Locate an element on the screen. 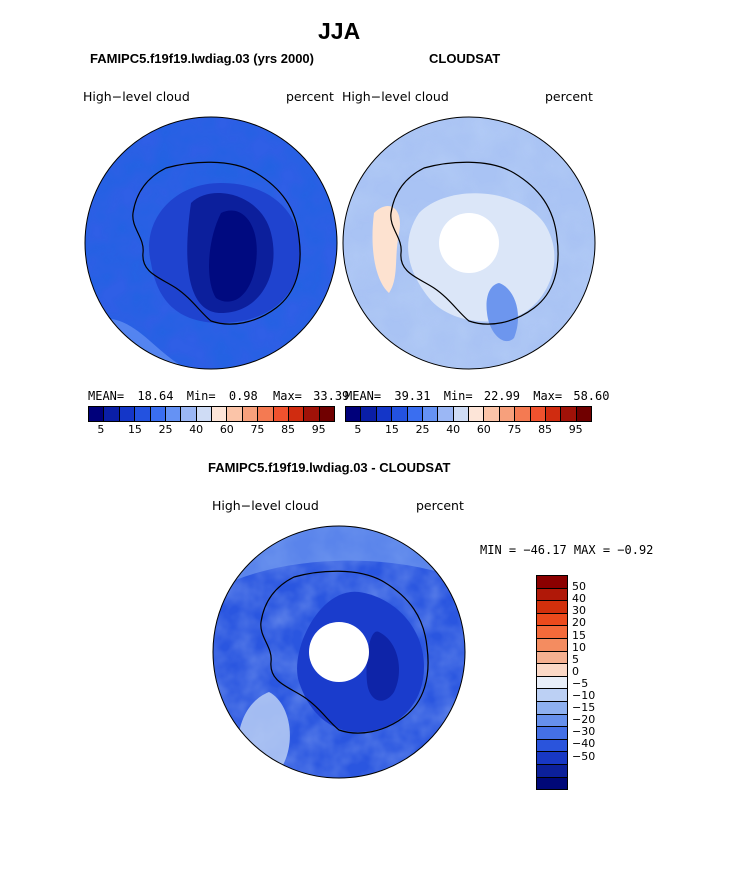  obs-min-label: Min= is located at coordinates (458, 396).